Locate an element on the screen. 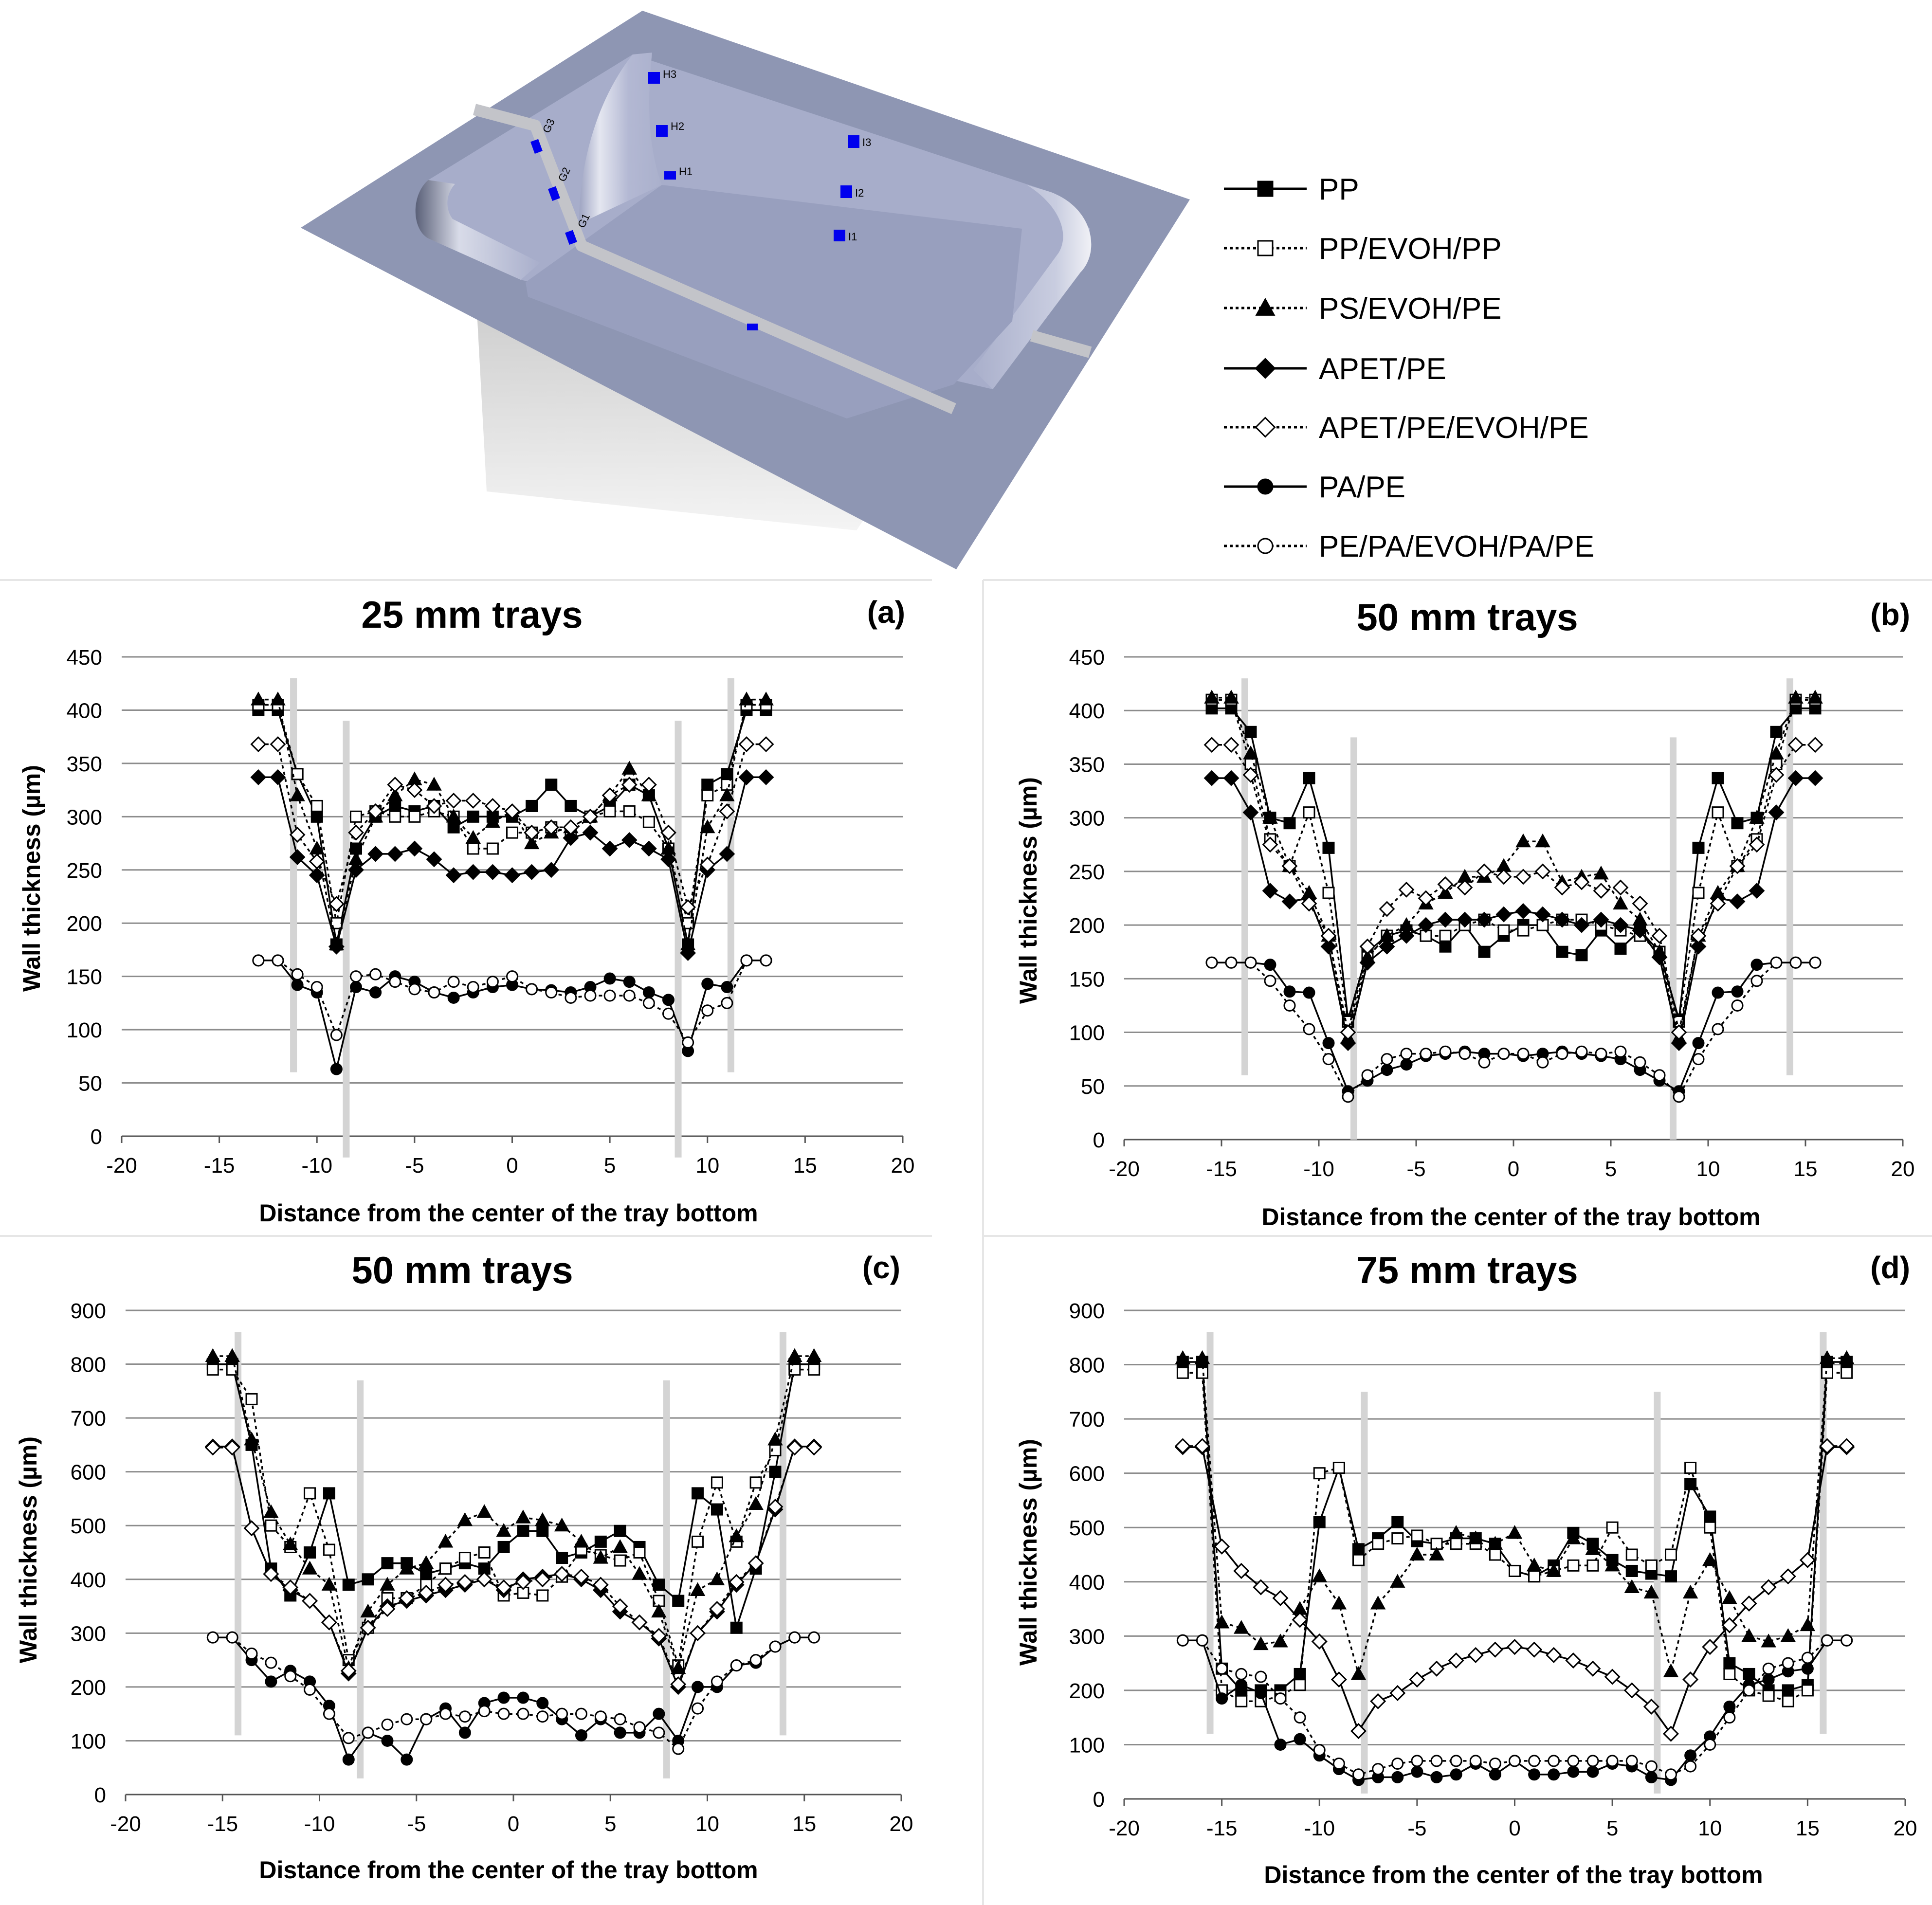  series-pa-pe is located at coordinates (512, 1014).